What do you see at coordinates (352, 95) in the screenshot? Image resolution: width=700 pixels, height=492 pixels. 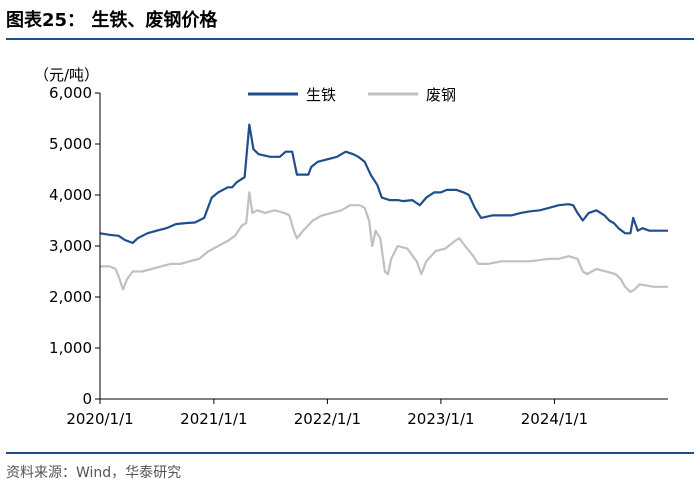 I see `legend: 生铁 废钢` at bounding box center [352, 95].